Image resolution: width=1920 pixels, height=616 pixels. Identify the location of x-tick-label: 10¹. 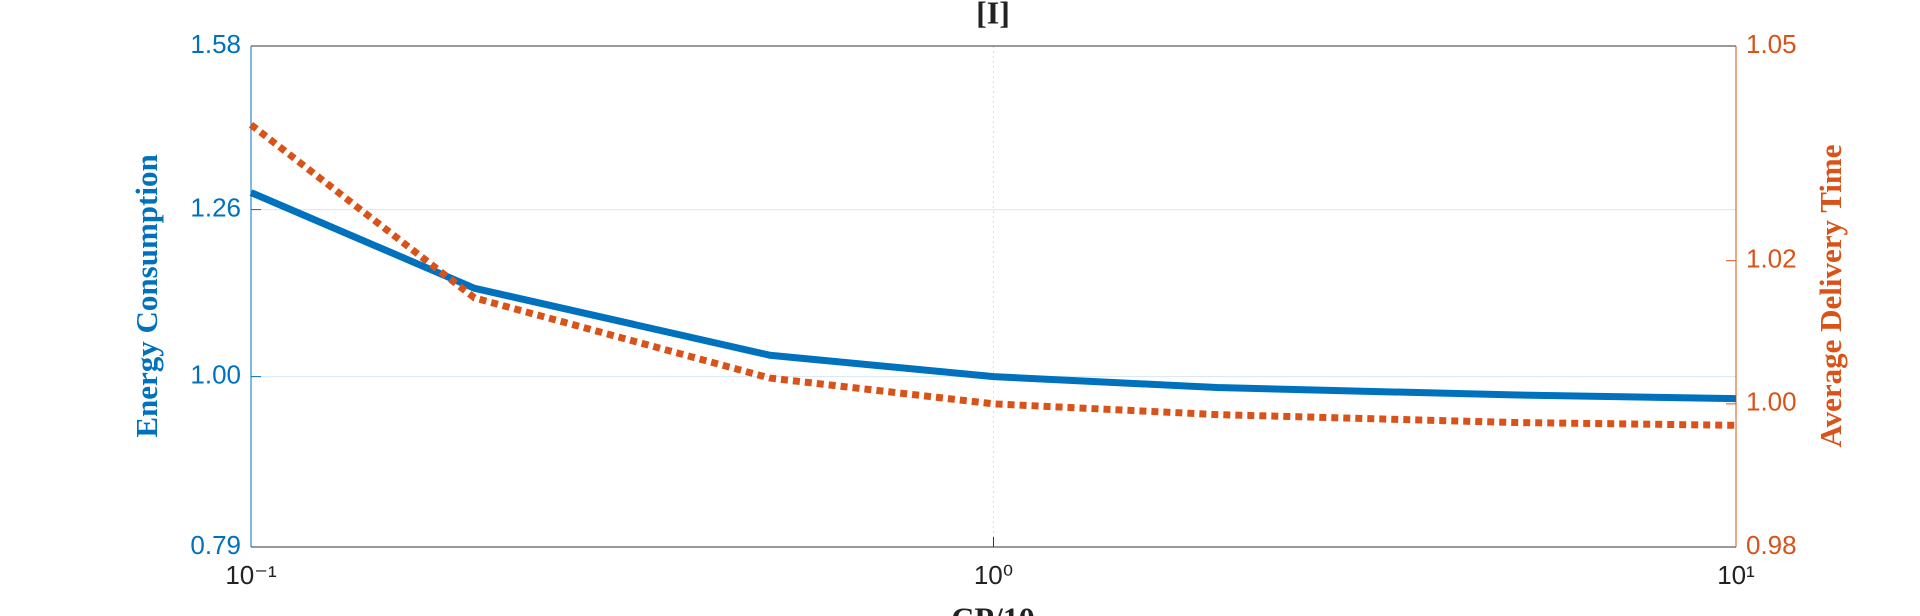
(1736, 575).